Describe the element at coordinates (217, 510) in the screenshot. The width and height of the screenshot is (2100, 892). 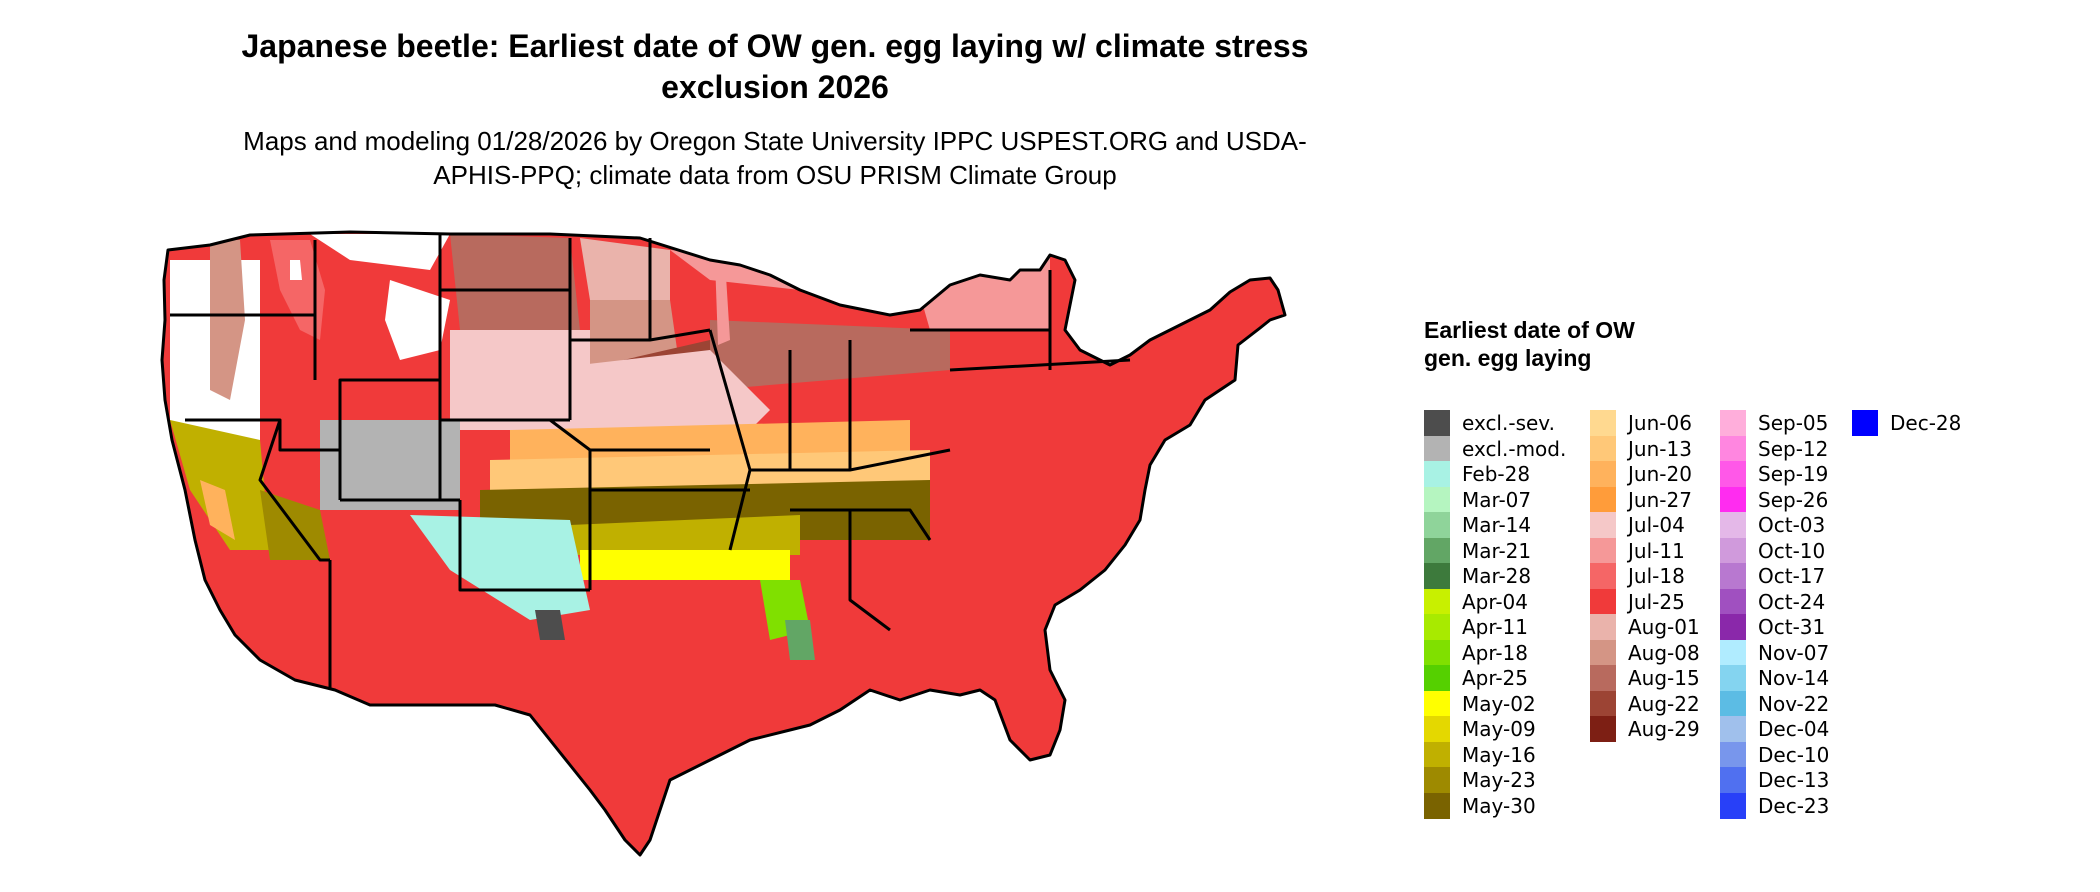
I see `region-ca-valley` at that location.